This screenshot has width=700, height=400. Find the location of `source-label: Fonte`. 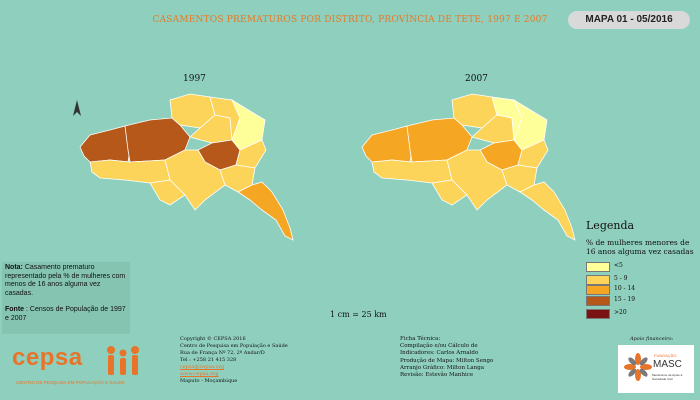

source-label: Fonte is located at coordinates (15, 309).